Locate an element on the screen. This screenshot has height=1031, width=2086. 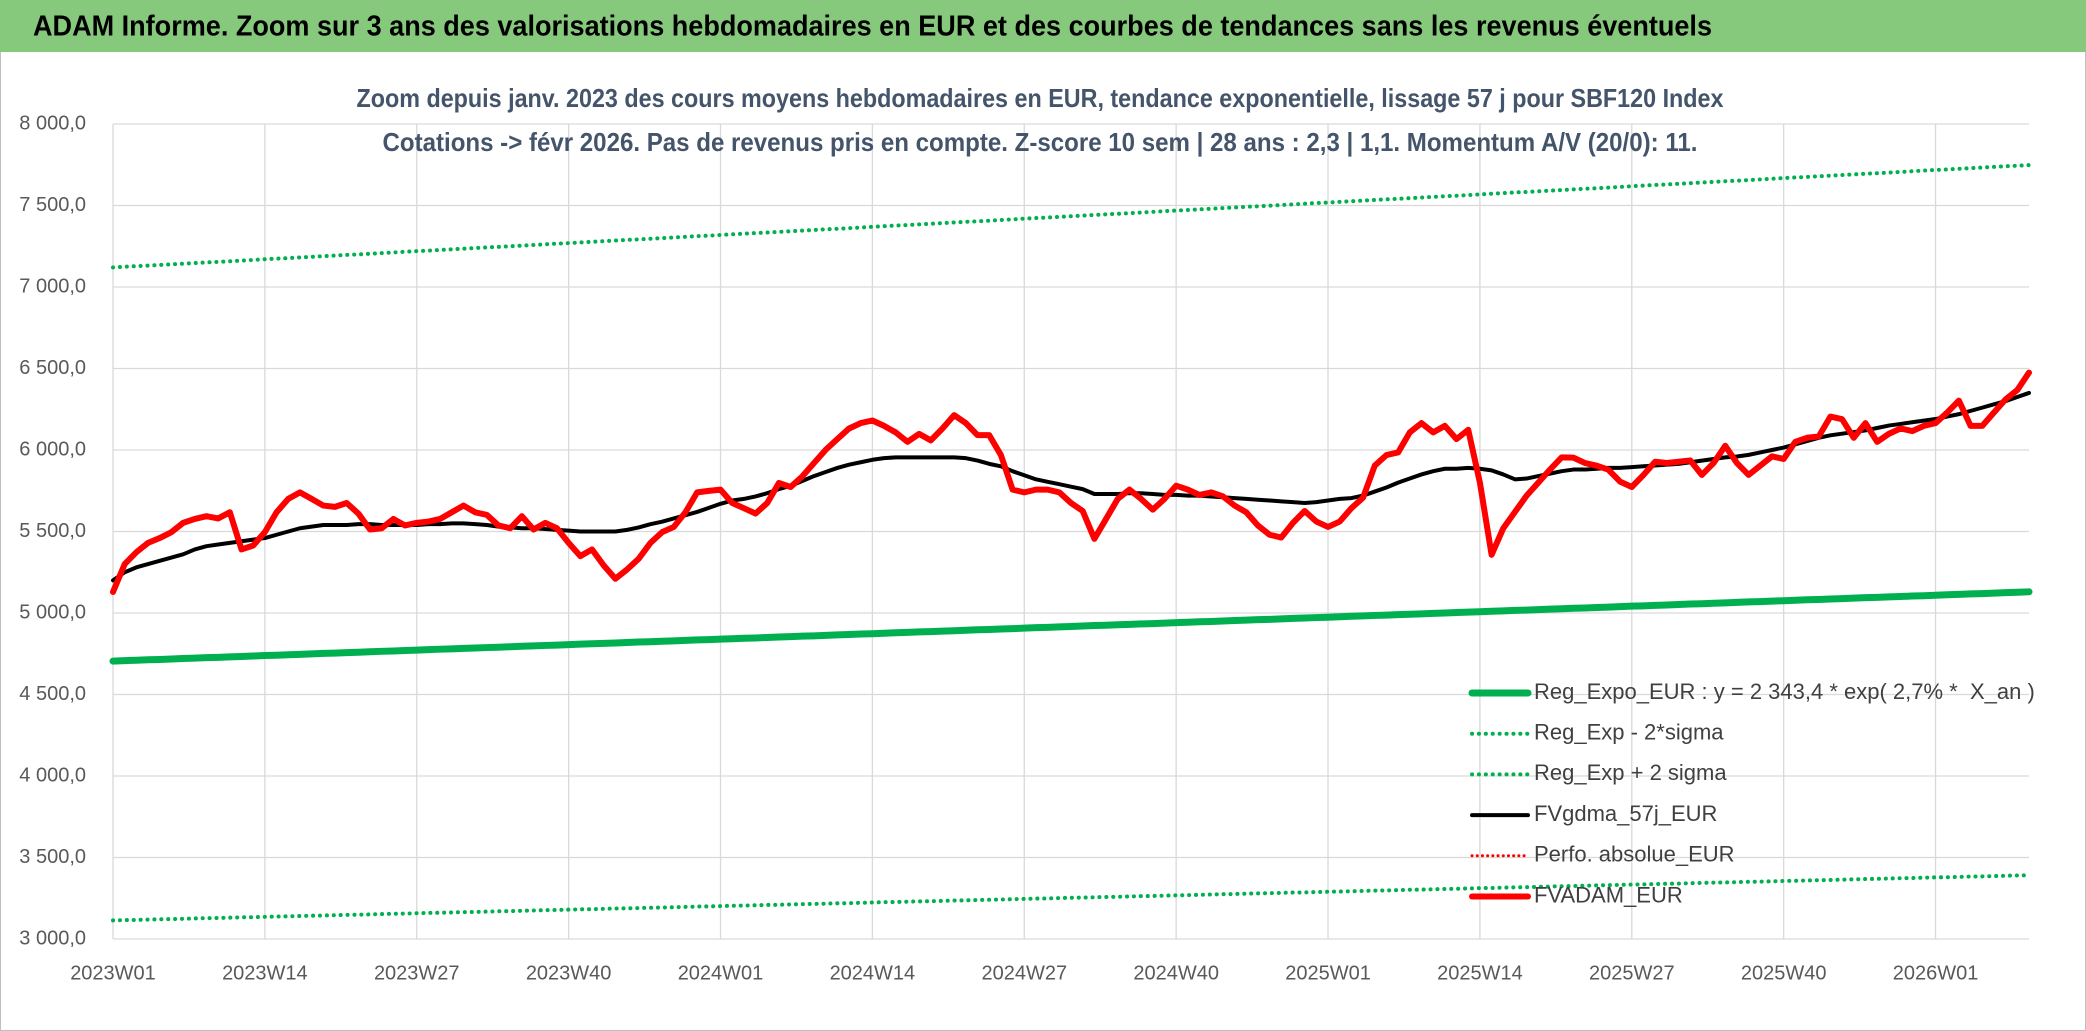
y-tick-label: 8 000,0 is located at coordinates (52, 123).